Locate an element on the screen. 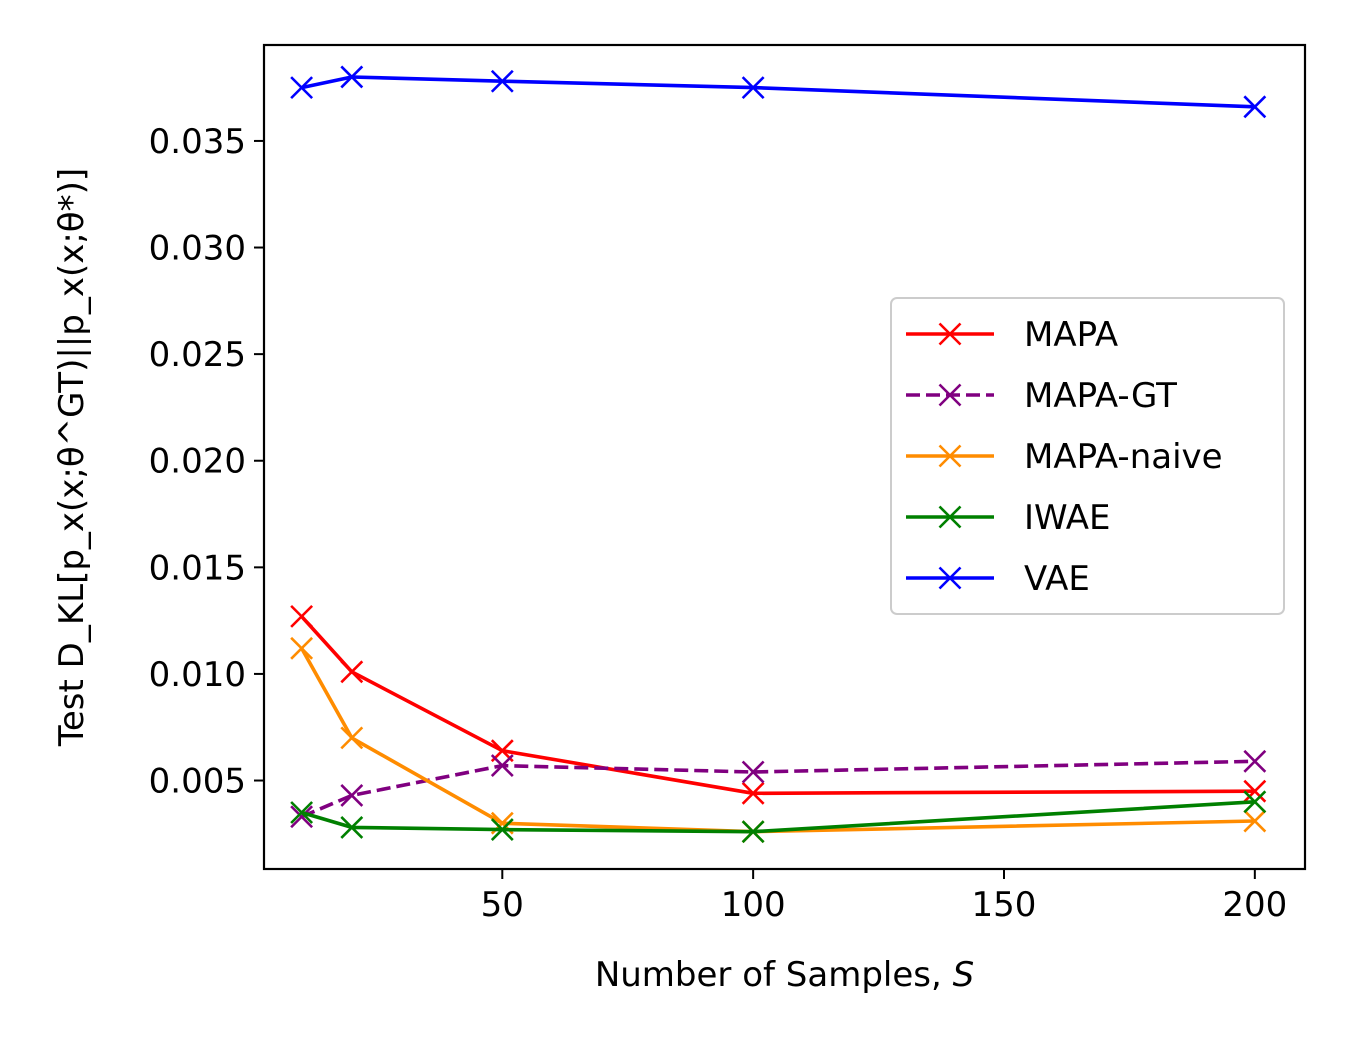 The image size is (1350, 1050). series-mapa is located at coordinates (778, 704).